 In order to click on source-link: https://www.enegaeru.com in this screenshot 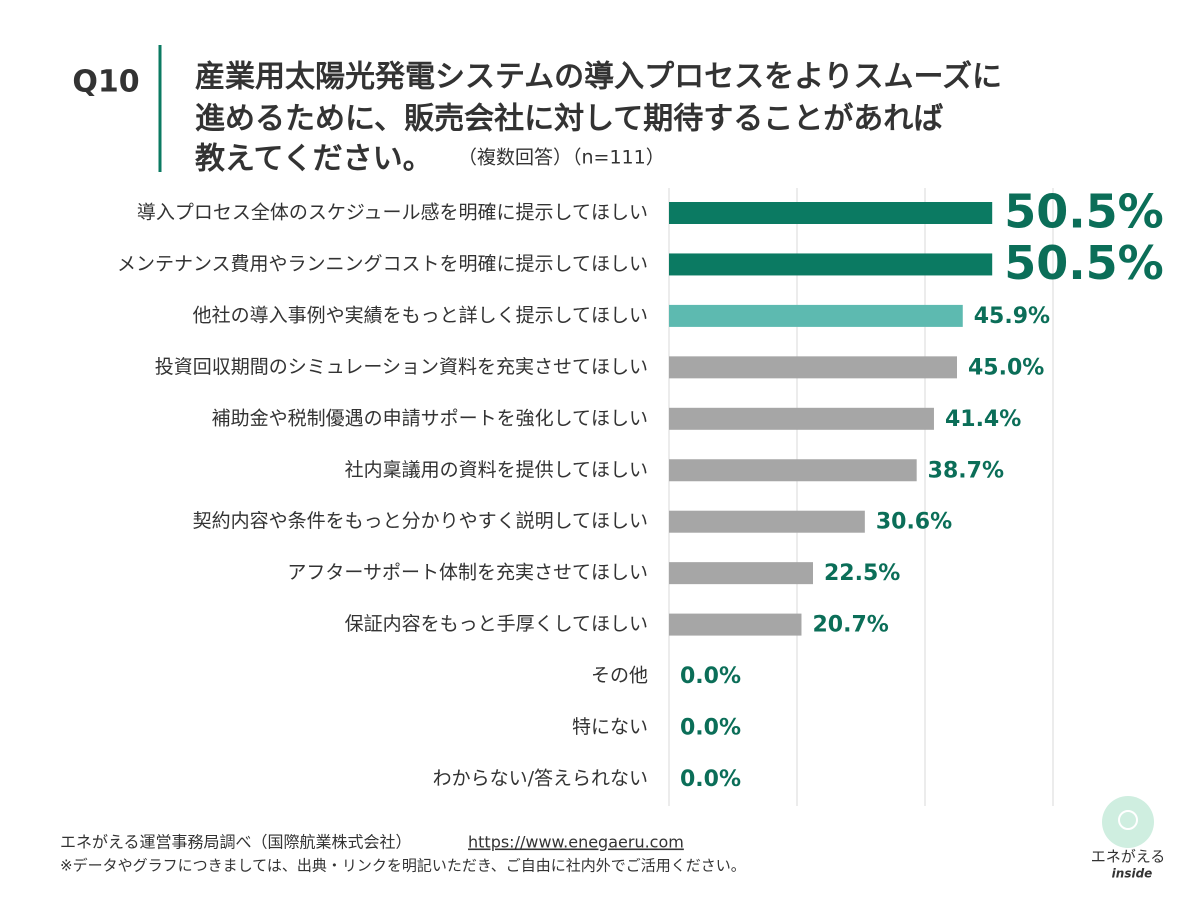, I will do `click(576, 842)`.